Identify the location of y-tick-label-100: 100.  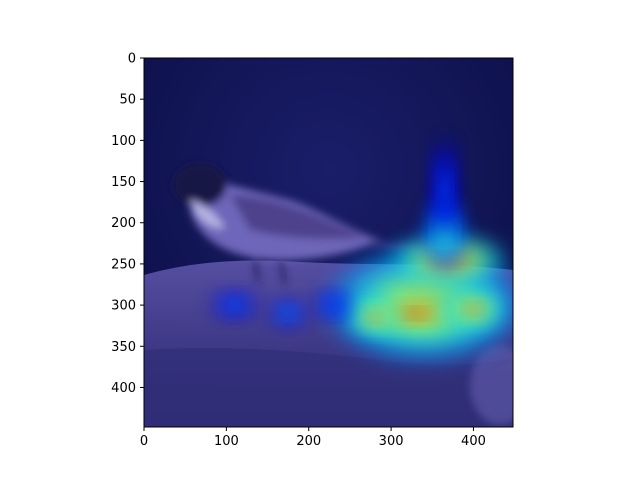
(123, 141).